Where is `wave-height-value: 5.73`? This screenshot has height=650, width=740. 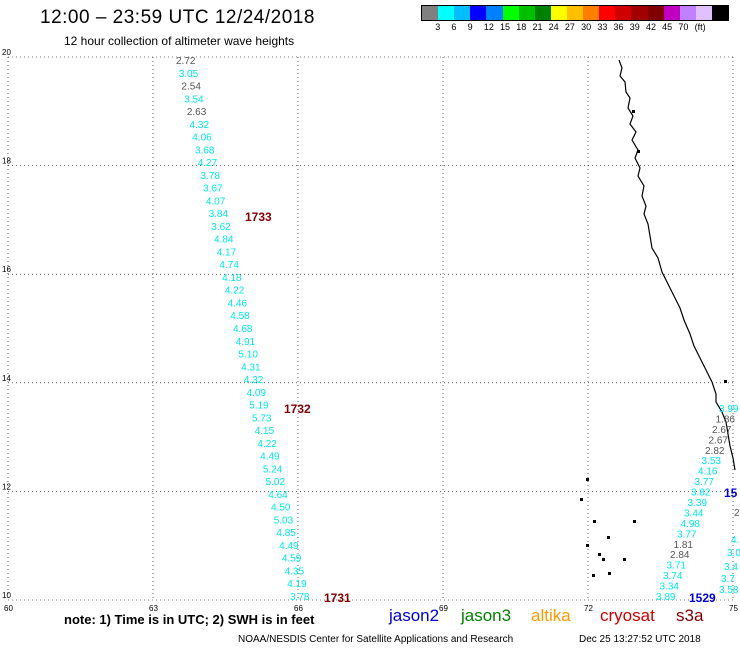 wave-height-value: 5.73 is located at coordinates (262, 418).